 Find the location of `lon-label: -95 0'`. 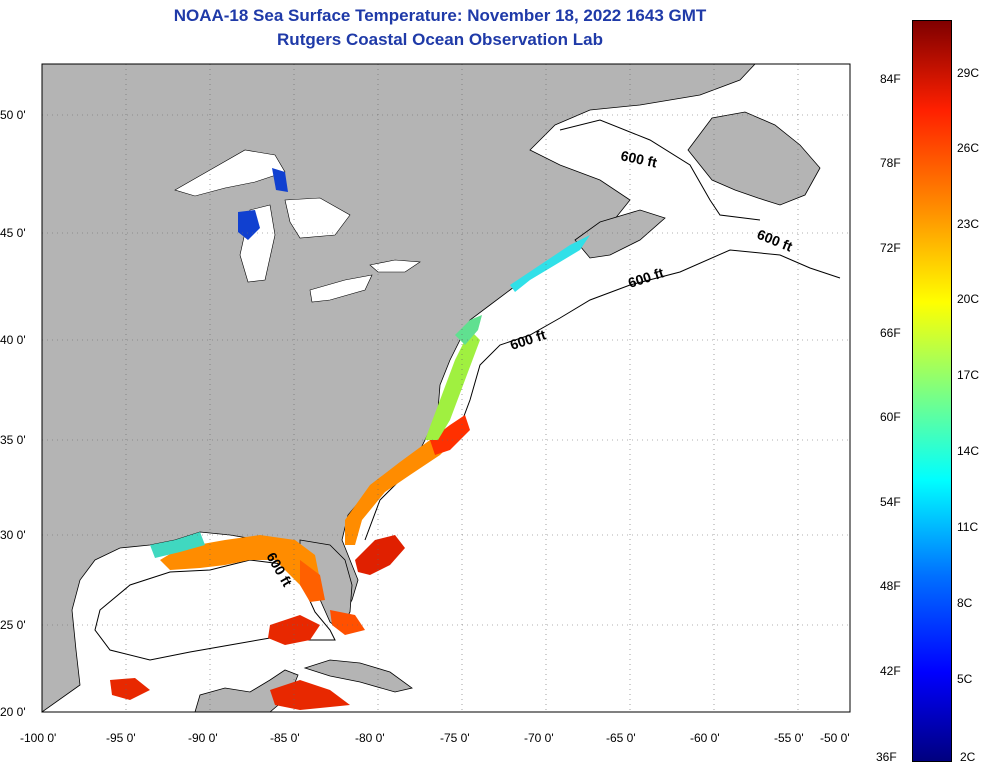

lon-label: -95 0' is located at coordinates (121, 738).